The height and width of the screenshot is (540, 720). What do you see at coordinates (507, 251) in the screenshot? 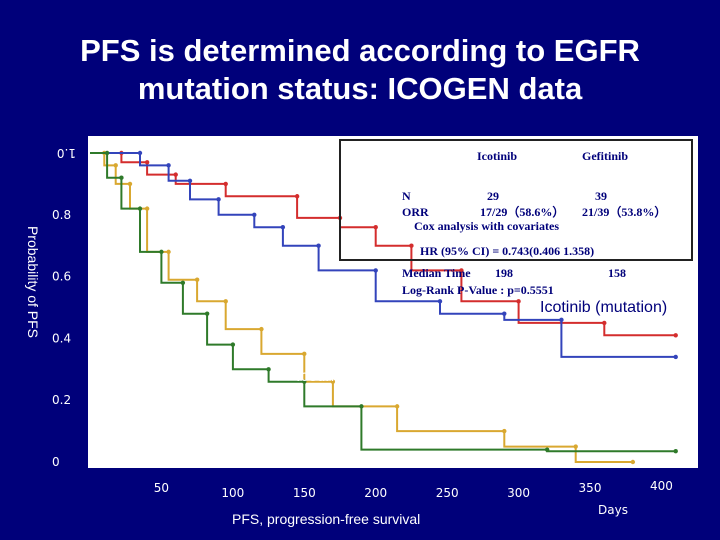
I see `hr-text: HR (95% CI) = 0.743(0.406 1.358)` at bounding box center [507, 251].